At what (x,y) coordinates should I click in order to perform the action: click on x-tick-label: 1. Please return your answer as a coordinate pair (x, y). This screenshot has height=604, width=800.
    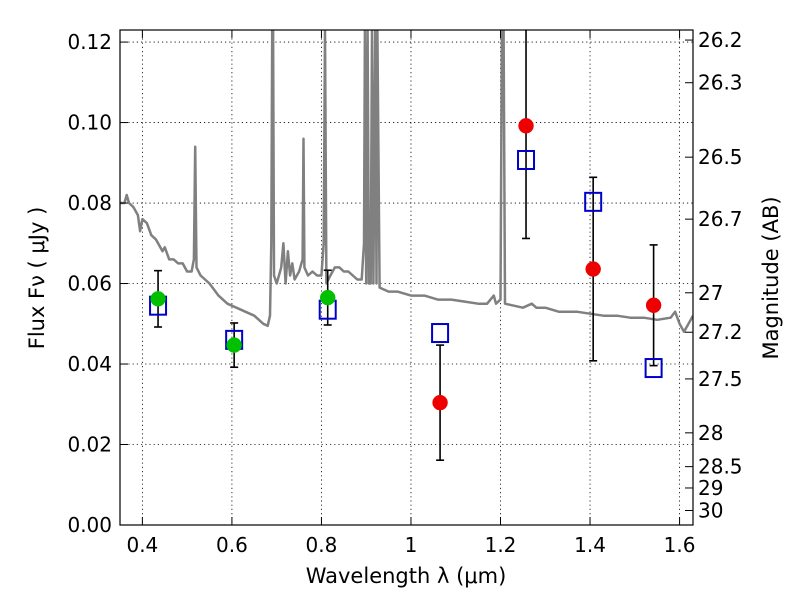
    Looking at the image, I should click on (411, 545).